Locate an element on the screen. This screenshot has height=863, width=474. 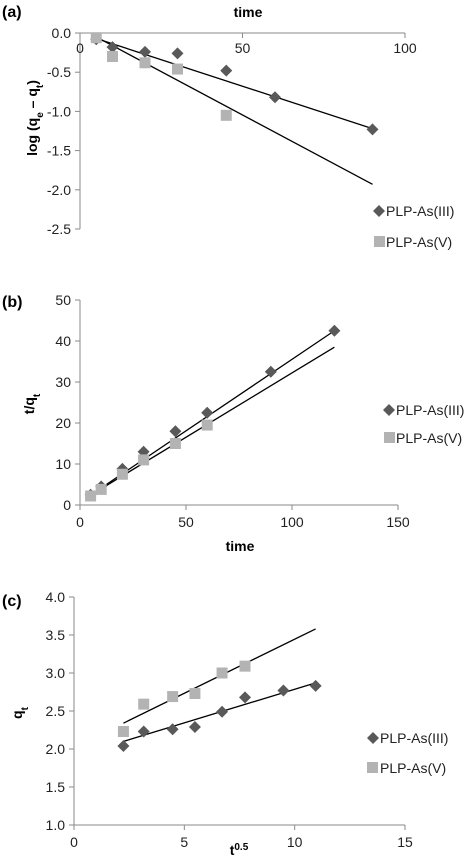
y-tick-label-b: 50 is located at coordinates (63, 300).